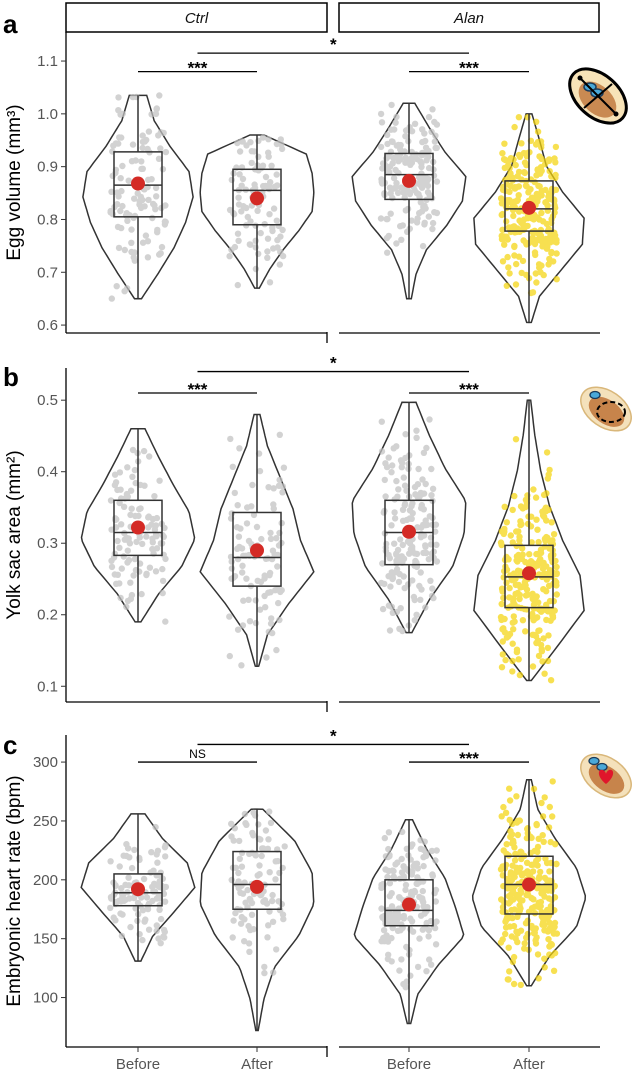  Describe the element at coordinates (197, 754) in the screenshot. I see `sig-label: NS` at that location.